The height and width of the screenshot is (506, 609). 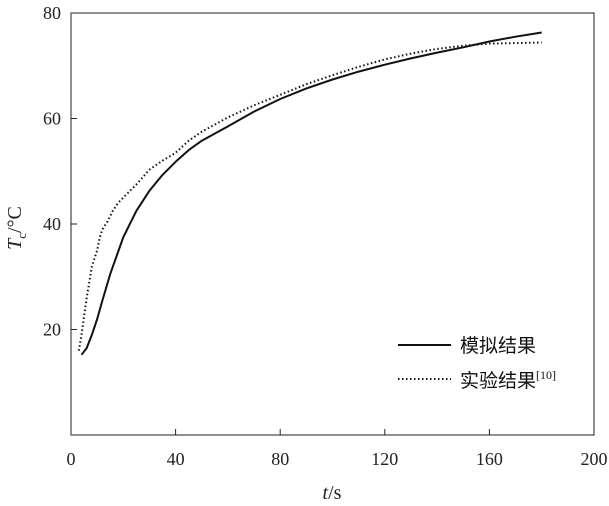 I want to click on y-tick-label: 80, so click(x=52, y=13).